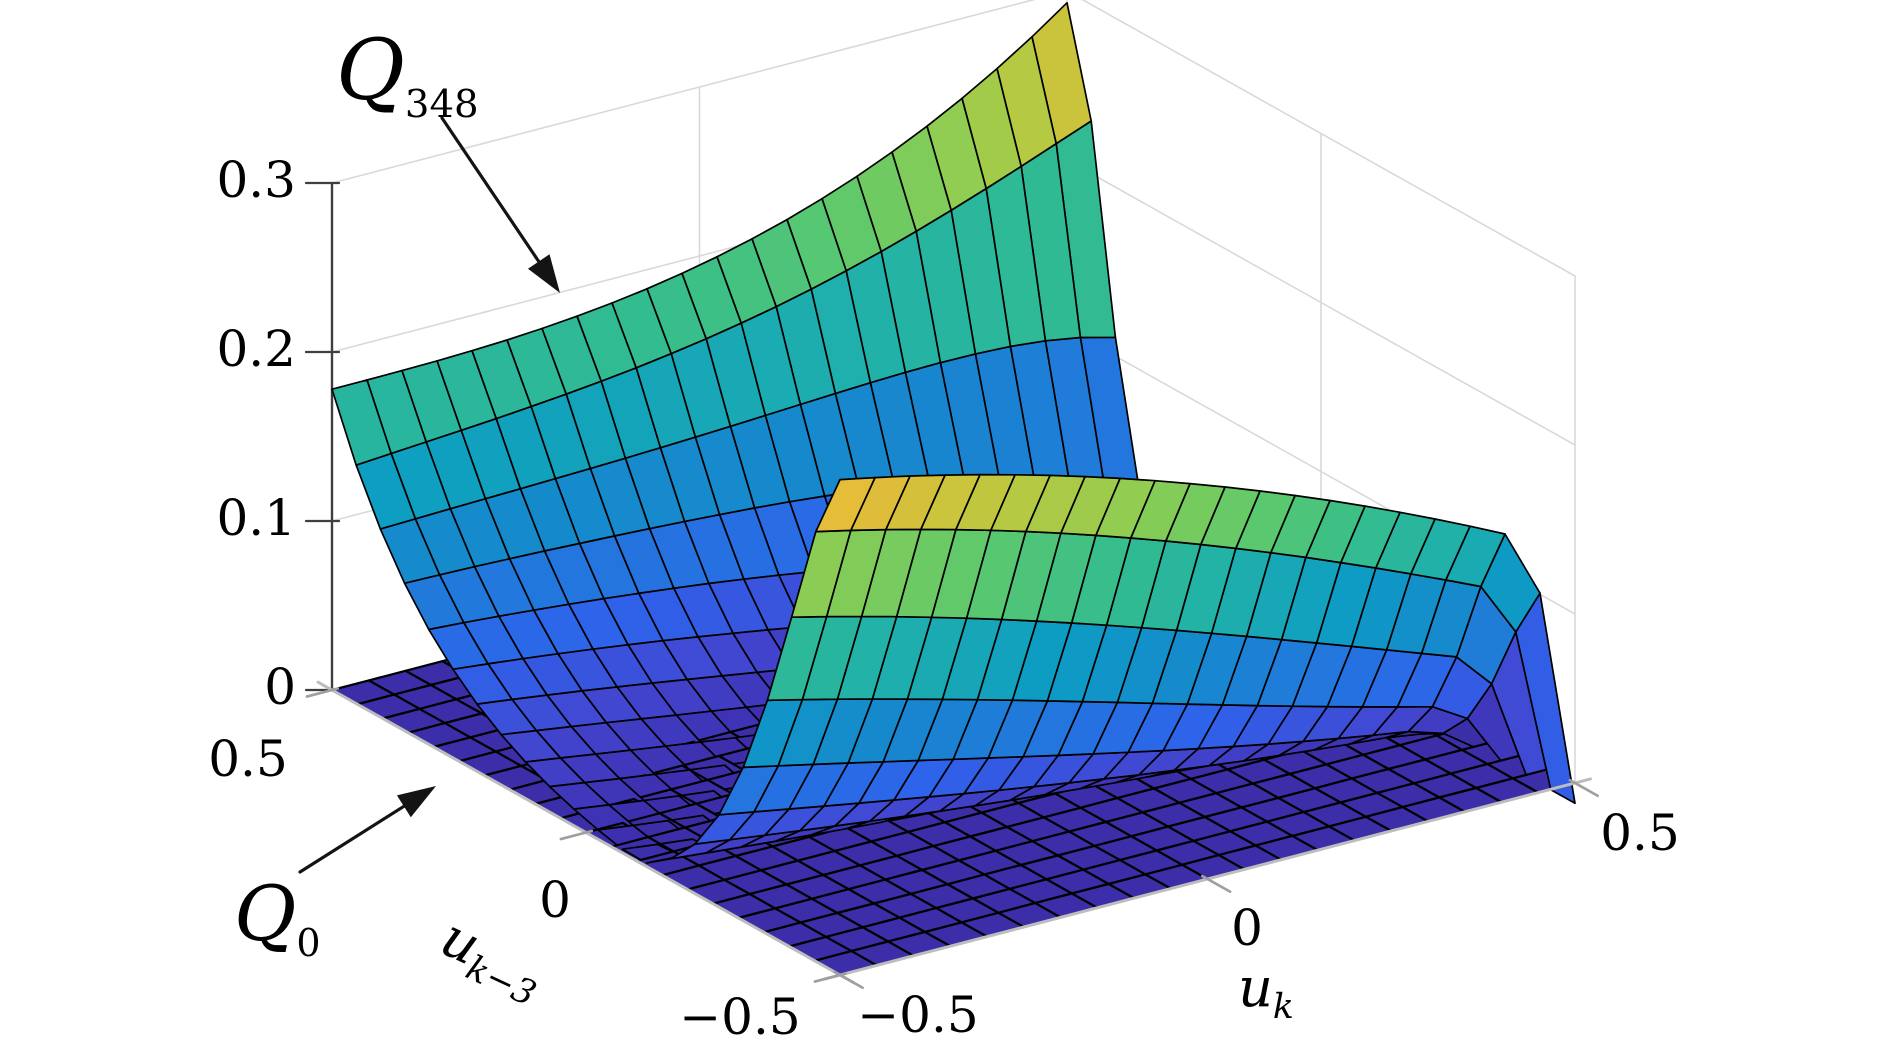 The height and width of the screenshot is (1063, 1890). Describe the element at coordinates (256, 349) in the screenshot. I see `z-tick-0.2: 0.2` at that location.